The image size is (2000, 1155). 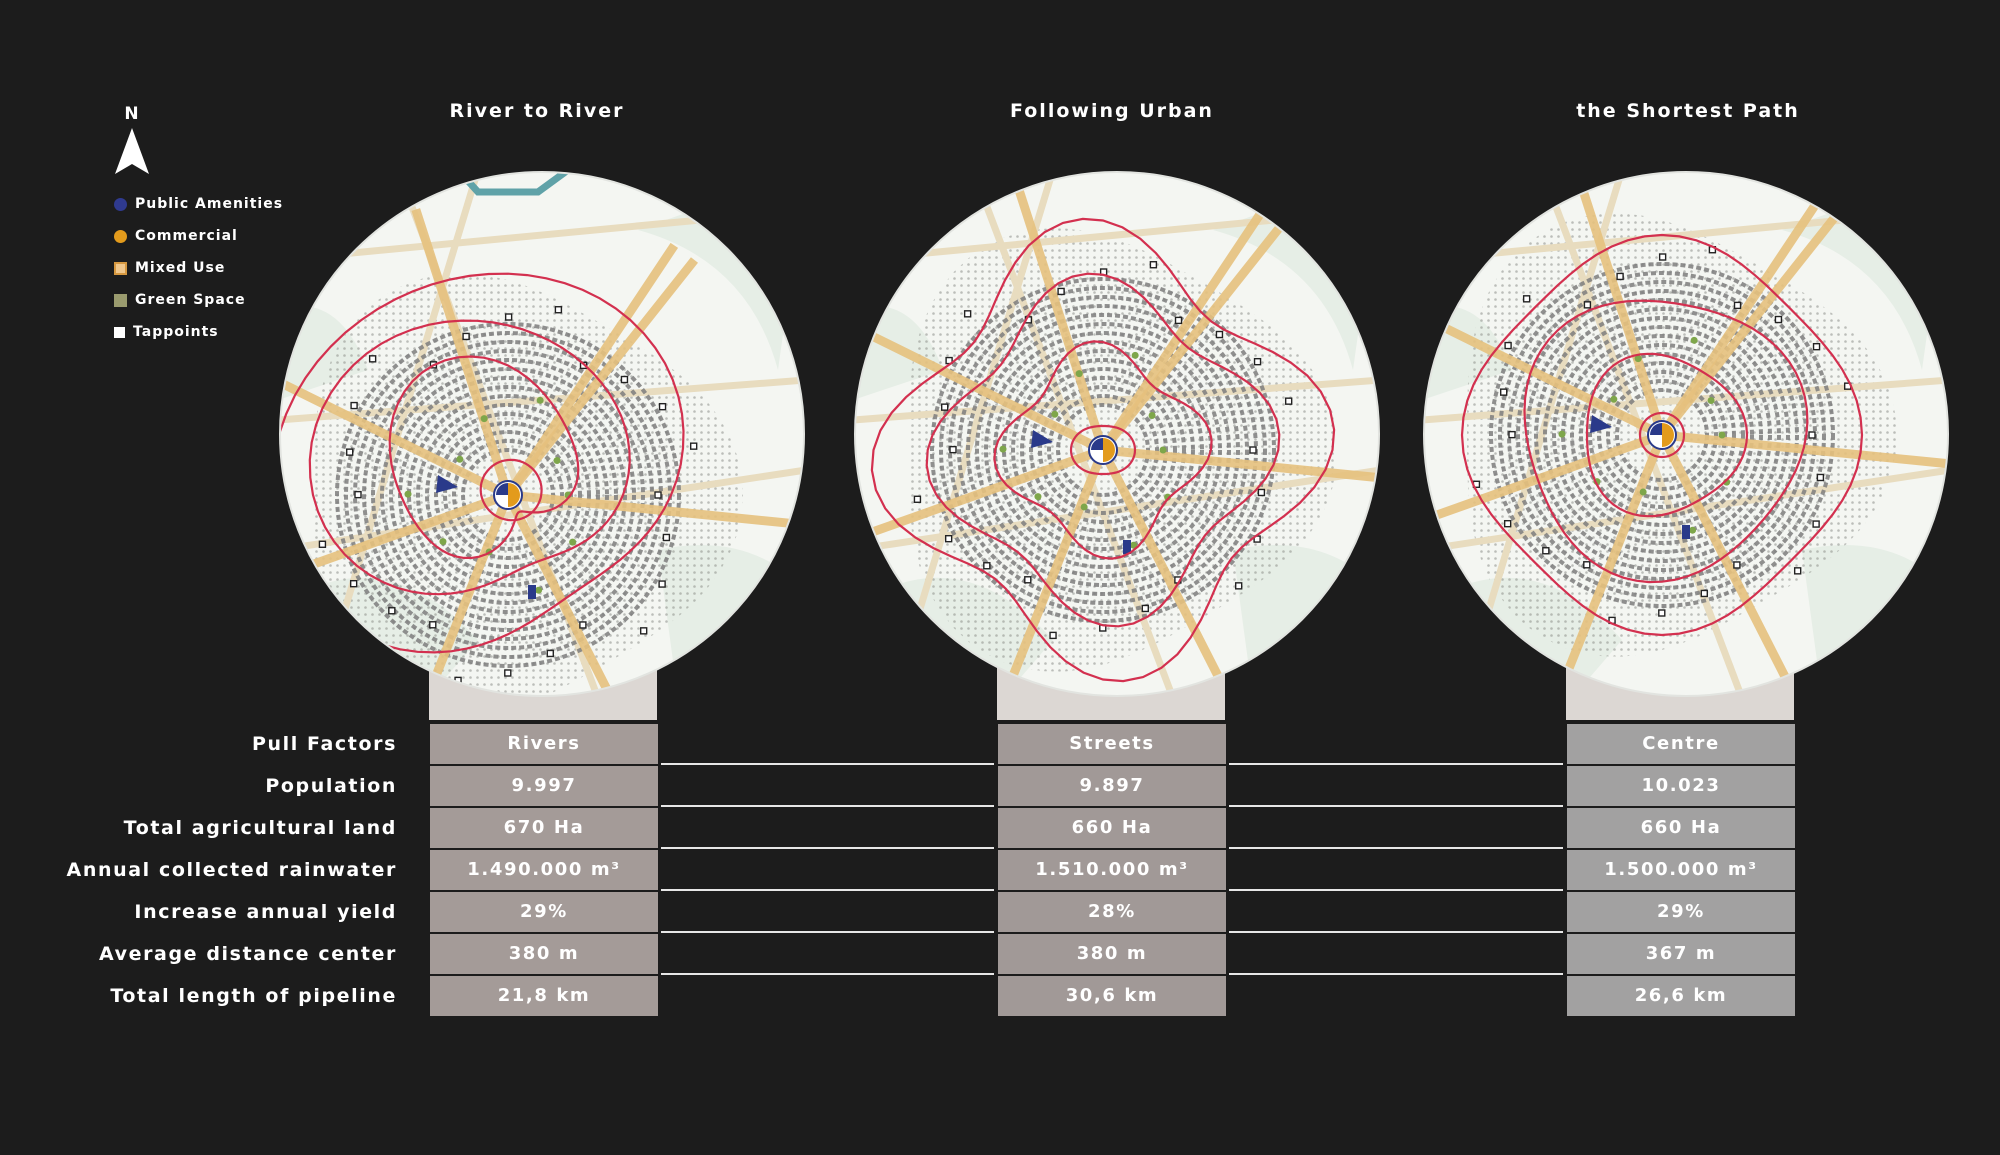 What do you see at coordinates (1681, 786) in the screenshot?
I see `cell-population-c: 10.023` at bounding box center [1681, 786].